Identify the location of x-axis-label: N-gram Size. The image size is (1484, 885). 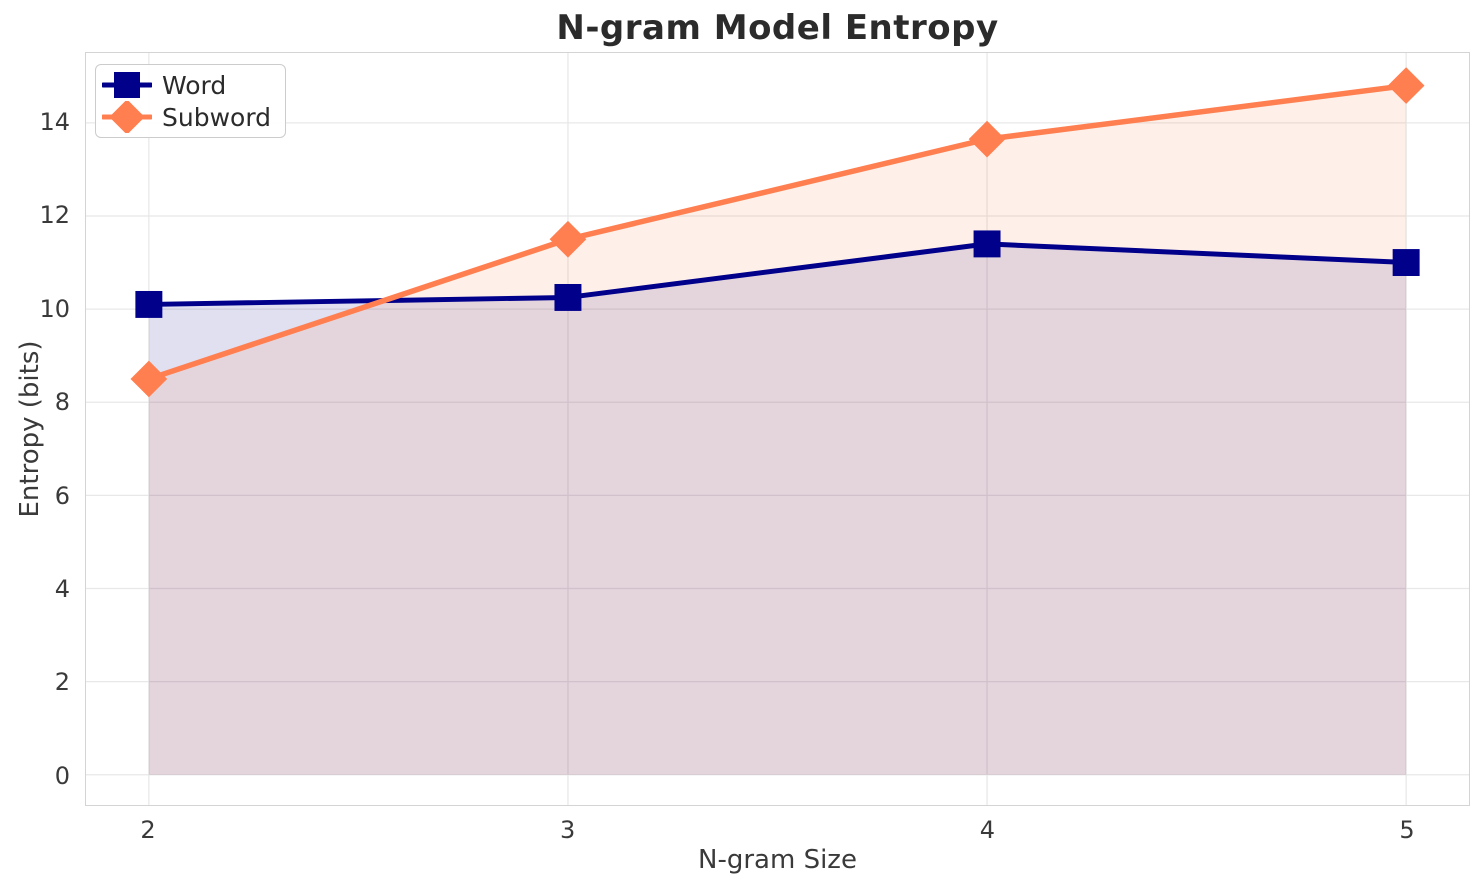
(777, 860).